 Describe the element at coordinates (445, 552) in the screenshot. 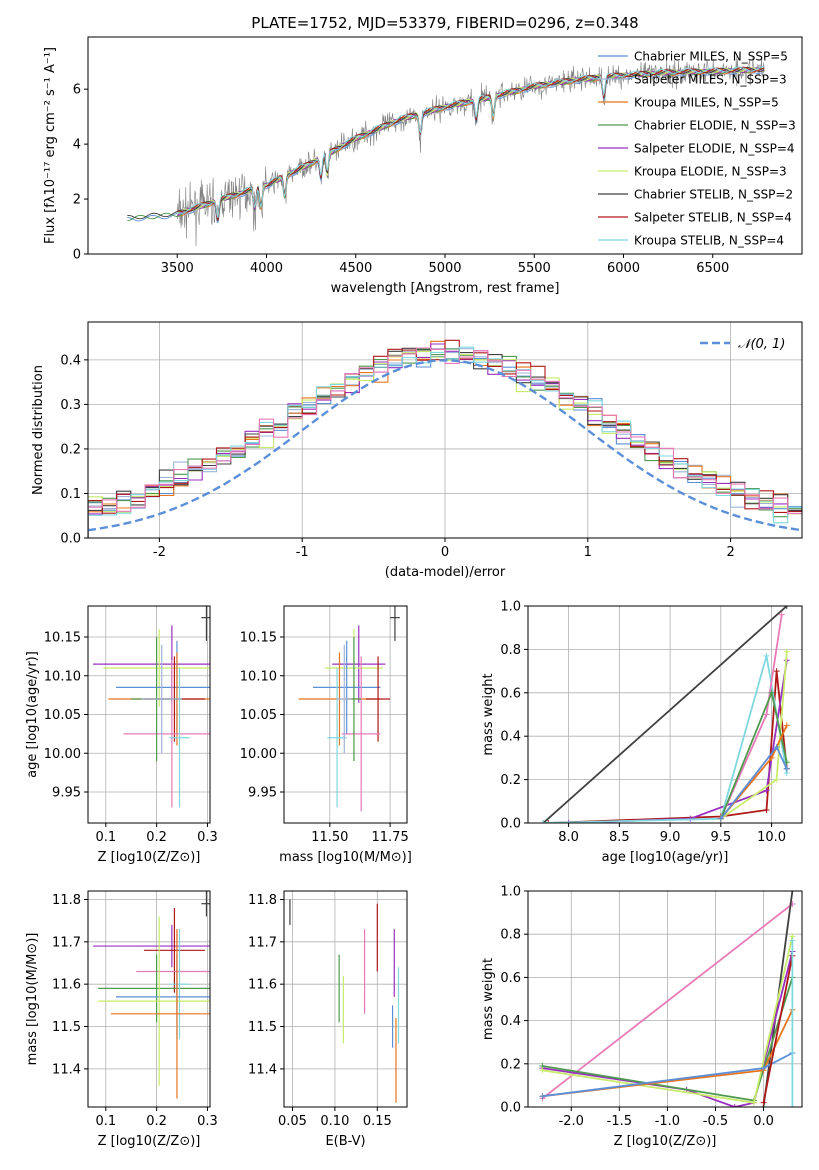

I see `x-tick-label: 0` at that location.